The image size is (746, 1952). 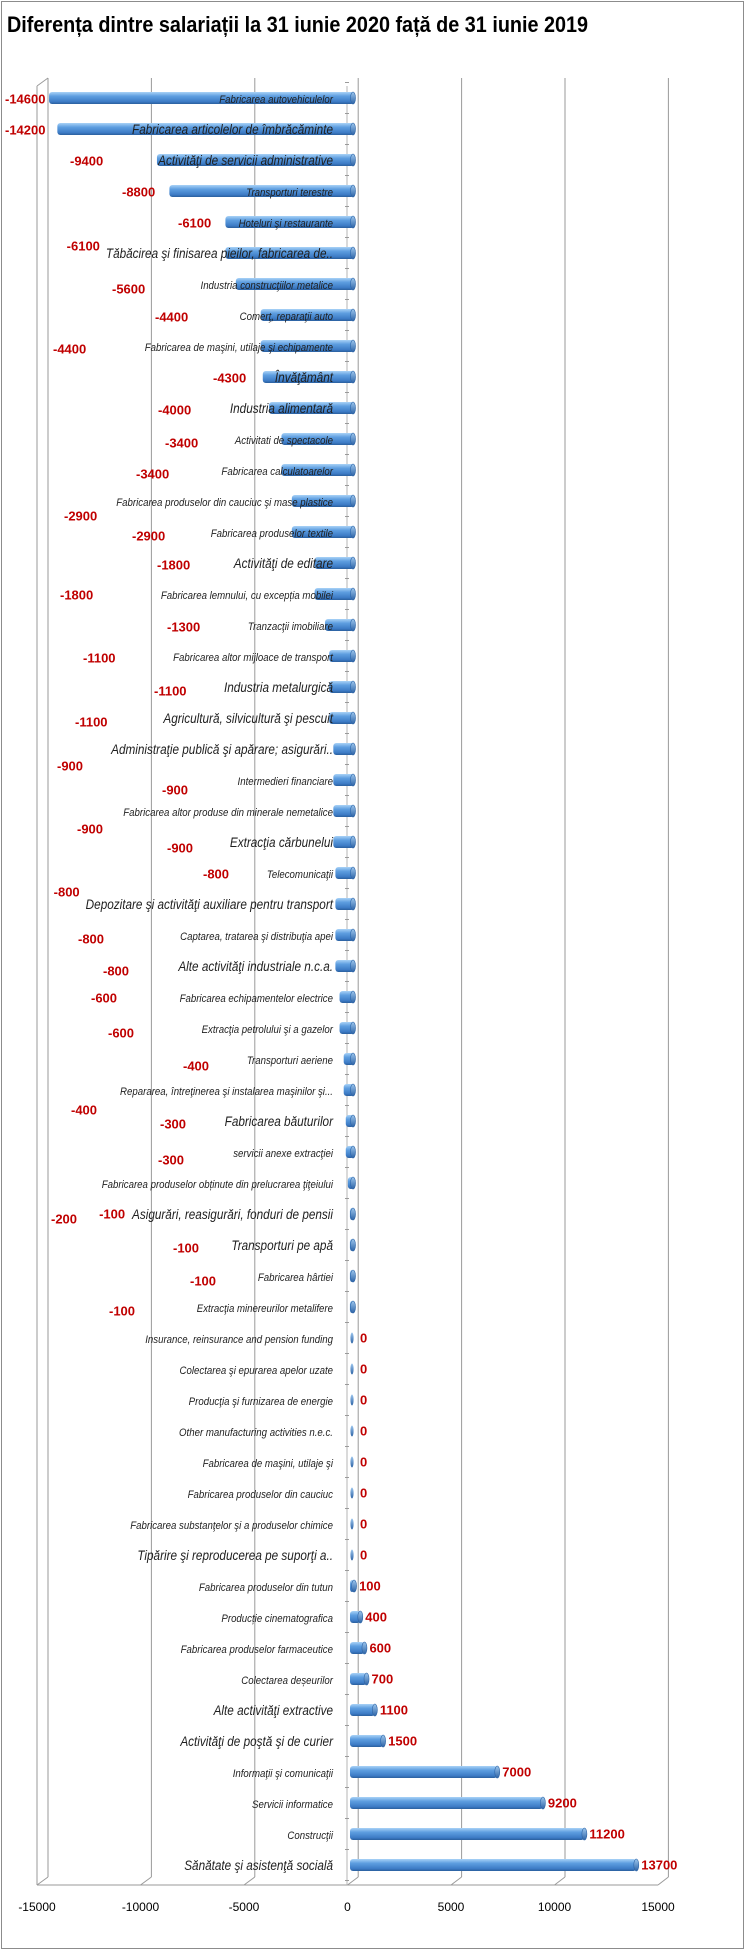 What do you see at coordinates (272, 533) in the screenshot?
I see `category-label: Fabricarea produselor textile` at bounding box center [272, 533].